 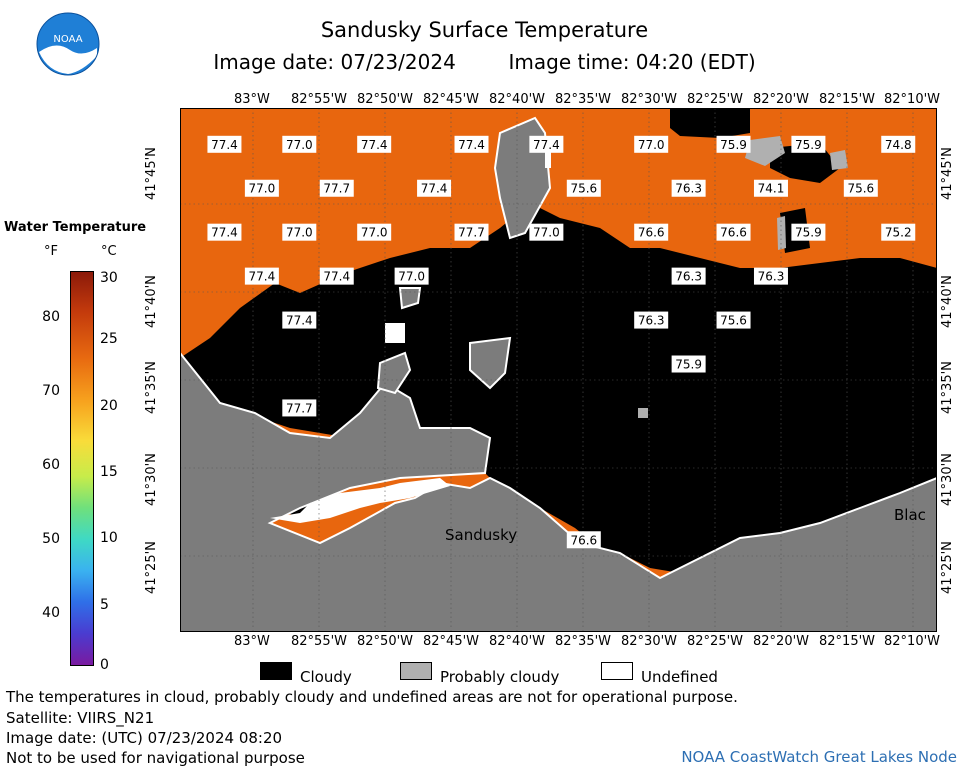 What do you see at coordinates (109, 538) in the screenshot?
I see `legend-tick-c: 10` at bounding box center [109, 538].